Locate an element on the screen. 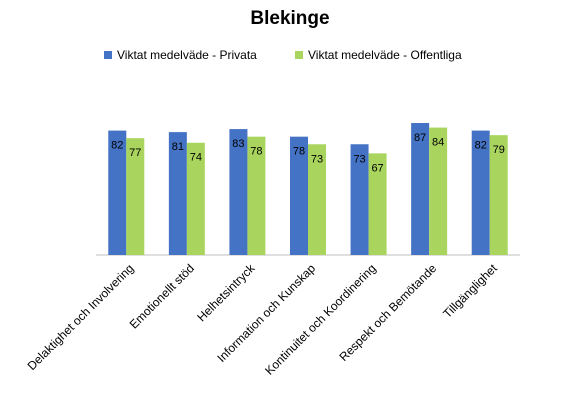 This screenshot has width=580, height=412. legend-item-offentliga: Viktat medelväde - Offentliga is located at coordinates (378, 55).